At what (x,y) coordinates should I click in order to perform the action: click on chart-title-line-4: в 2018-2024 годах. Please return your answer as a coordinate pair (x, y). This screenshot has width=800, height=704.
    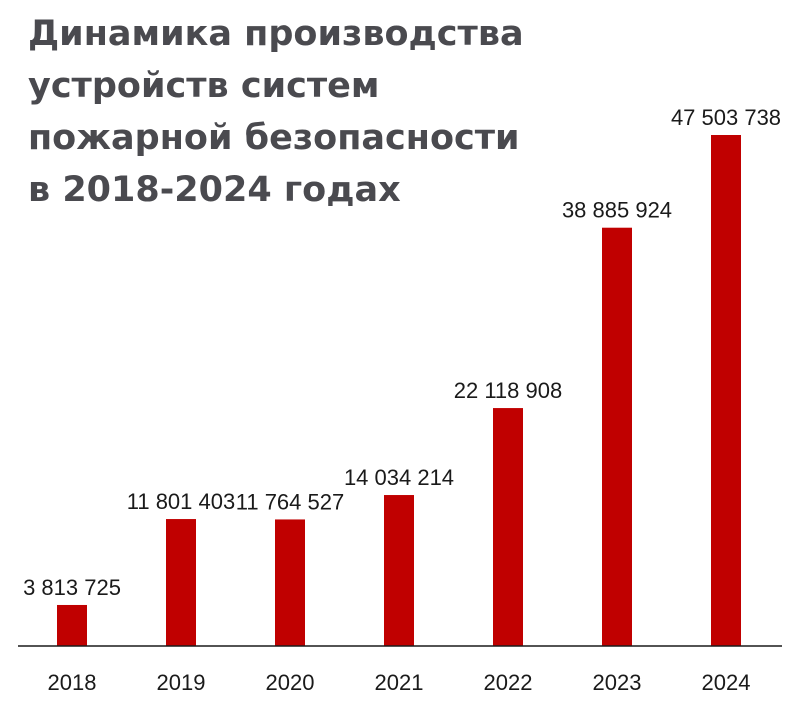
    Looking at the image, I should click on (214, 190).